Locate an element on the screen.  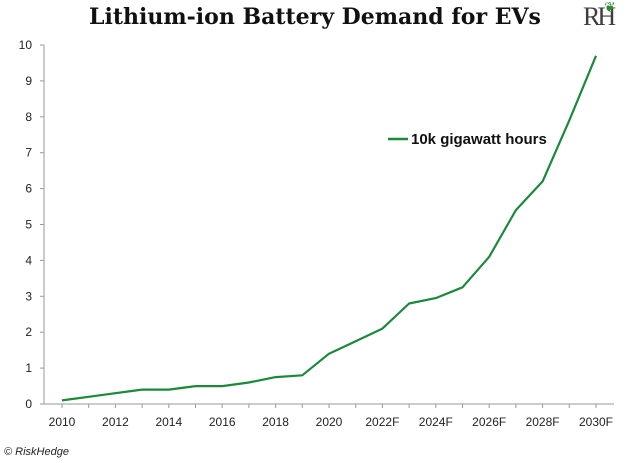
y-tick-label: 8 is located at coordinates (28, 117).